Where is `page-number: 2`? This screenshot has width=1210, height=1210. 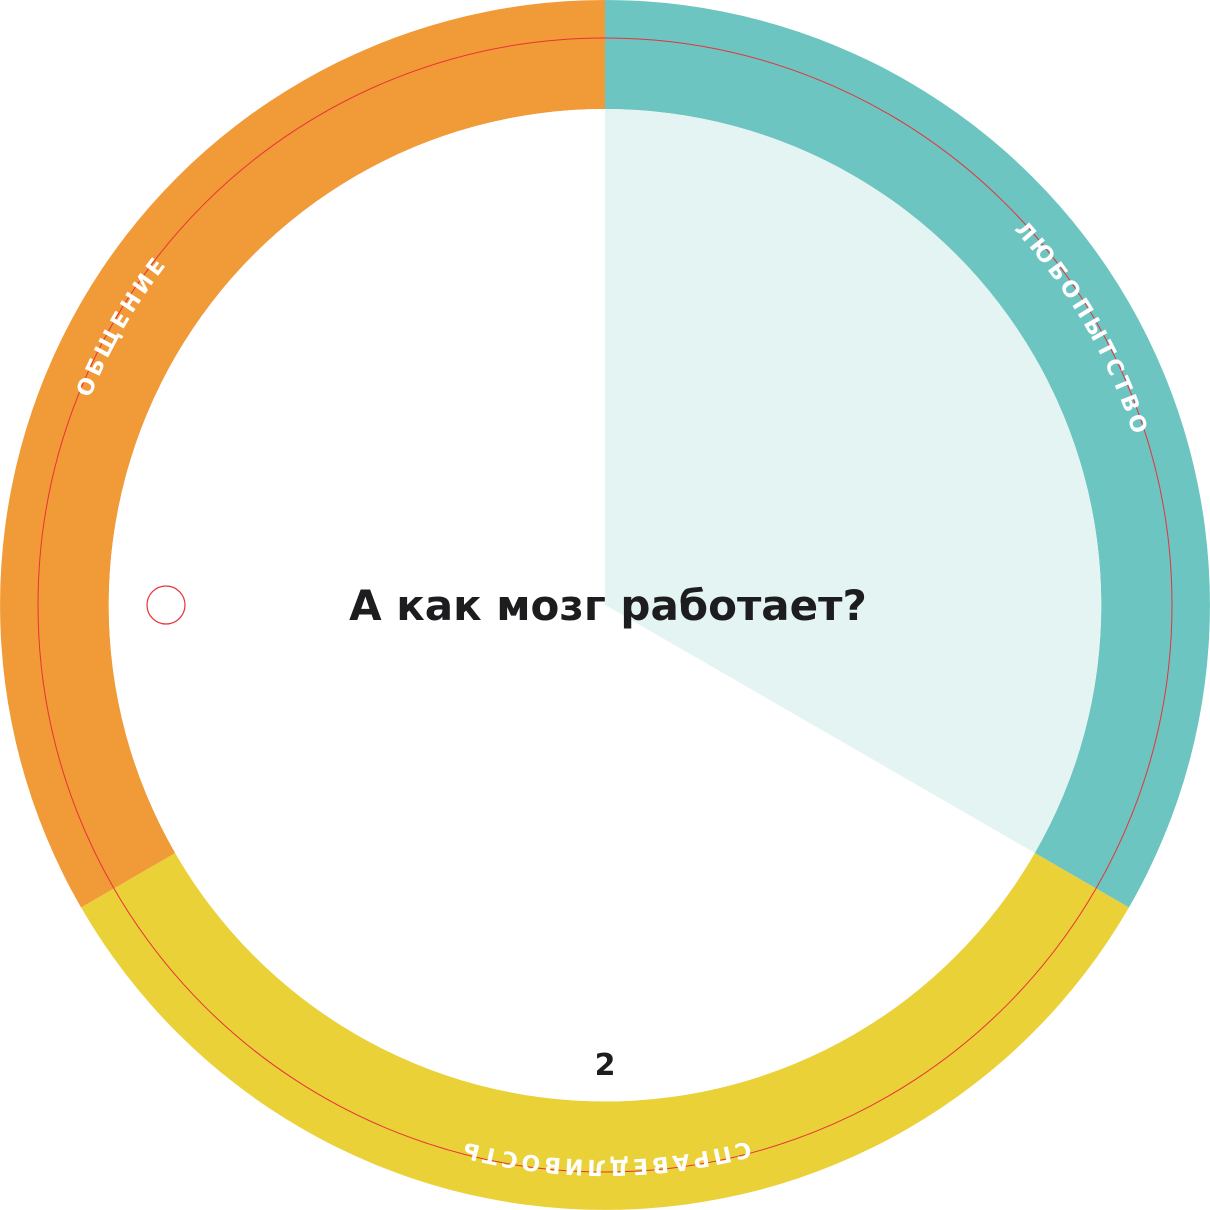
page-number: 2 is located at coordinates (605, 1065).